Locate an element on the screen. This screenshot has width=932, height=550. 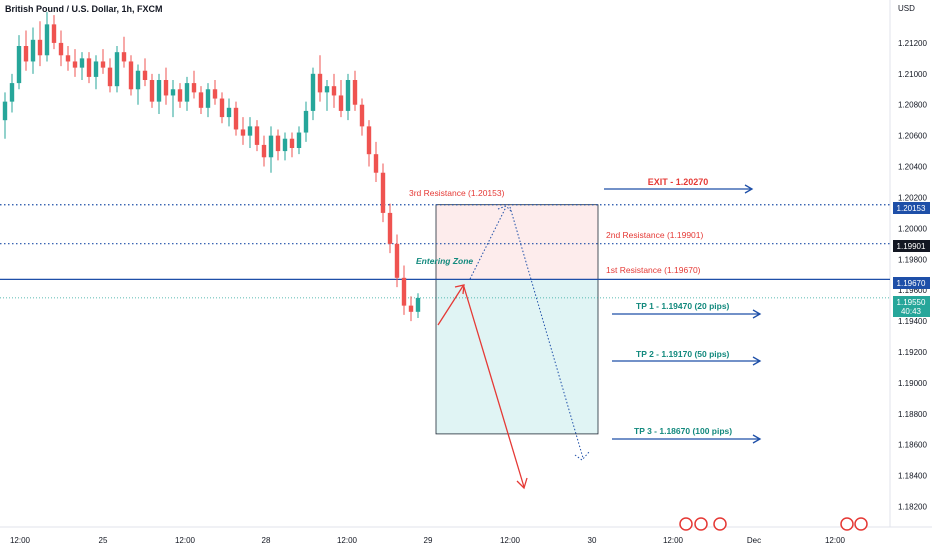
y-tick-label: 1.18800 is located at coordinates (912, 414).